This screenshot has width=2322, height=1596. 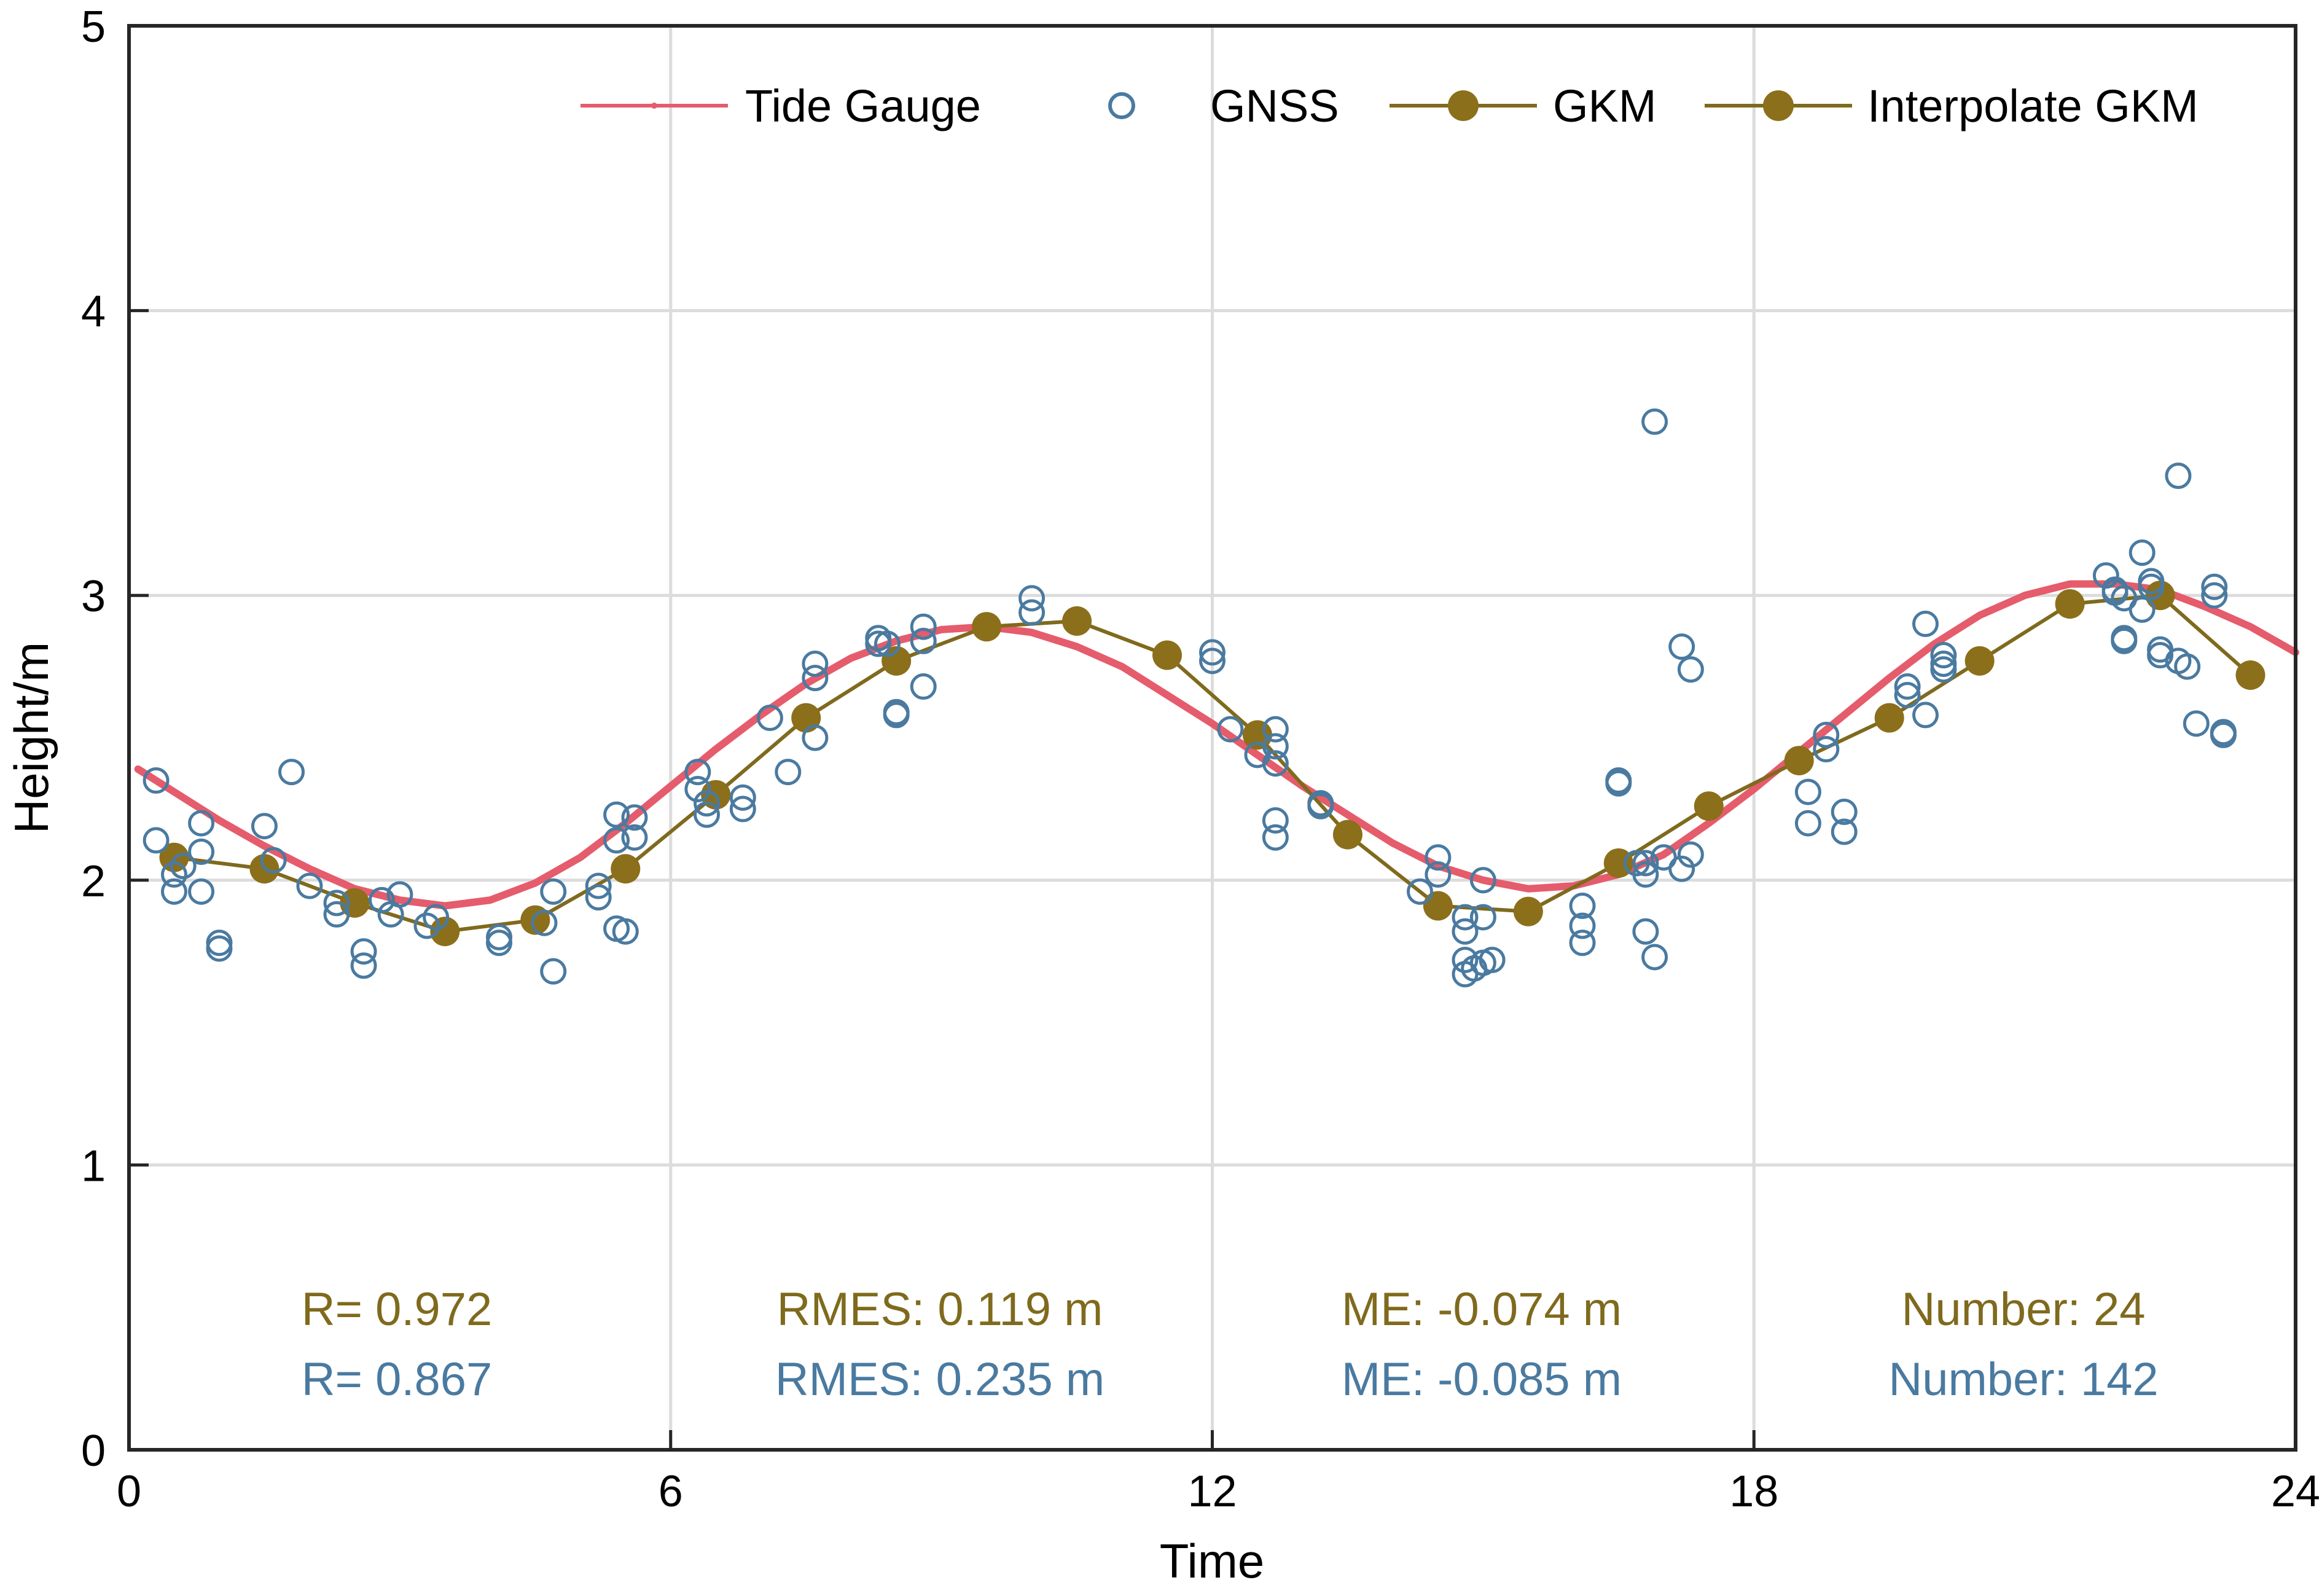 What do you see at coordinates (2023, 1309) in the screenshot?
I see `gkm-number-stat: Number: 24` at bounding box center [2023, 1309].